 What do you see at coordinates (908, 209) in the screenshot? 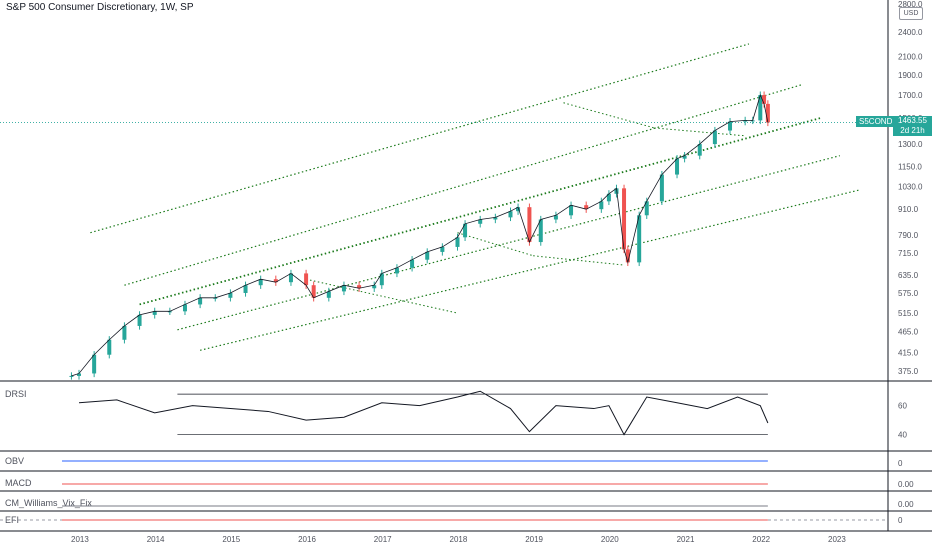
I see `y-tick-label: 910.0` at bounding box center [908, 209].